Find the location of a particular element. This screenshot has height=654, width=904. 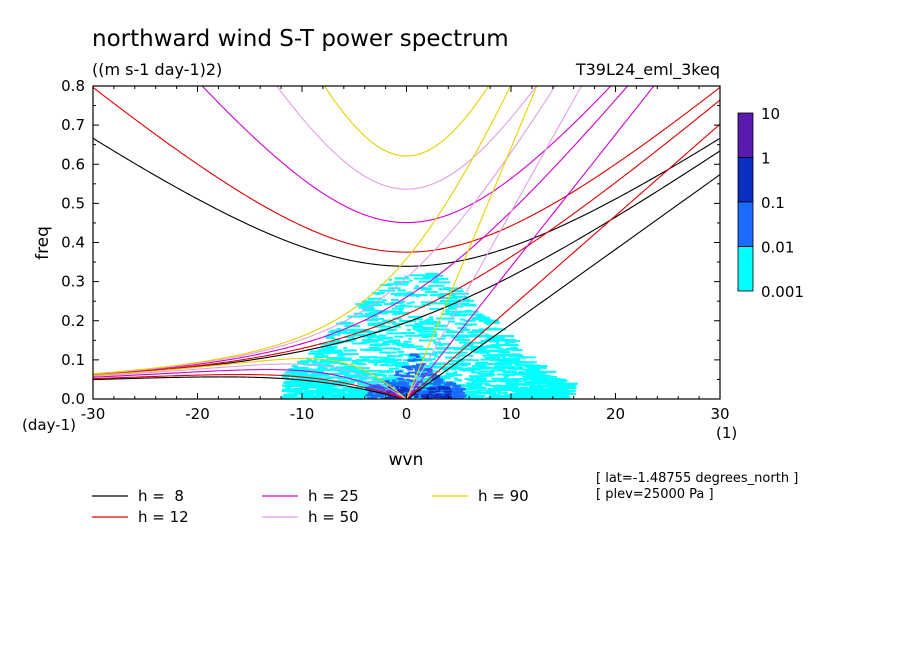

x-tick-label: 0 is located at coordinates (407, 414).